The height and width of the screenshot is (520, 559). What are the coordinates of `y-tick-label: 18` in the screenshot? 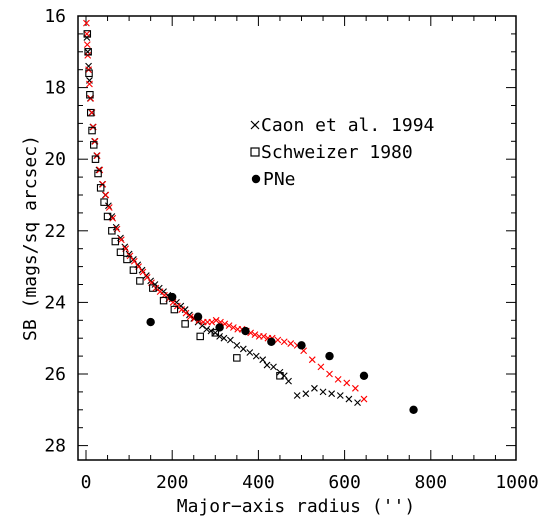 It's located at (55, 88).